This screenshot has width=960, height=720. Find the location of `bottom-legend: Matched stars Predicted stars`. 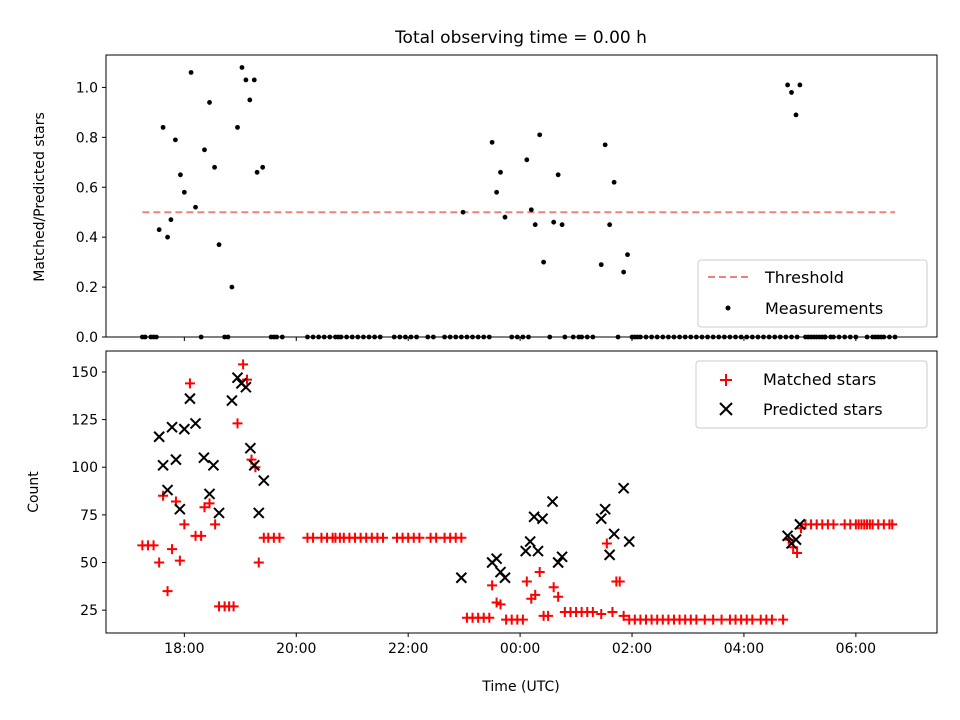

bottom-legend: Matched stars Predicted stars is located at coordinates (811, 394).